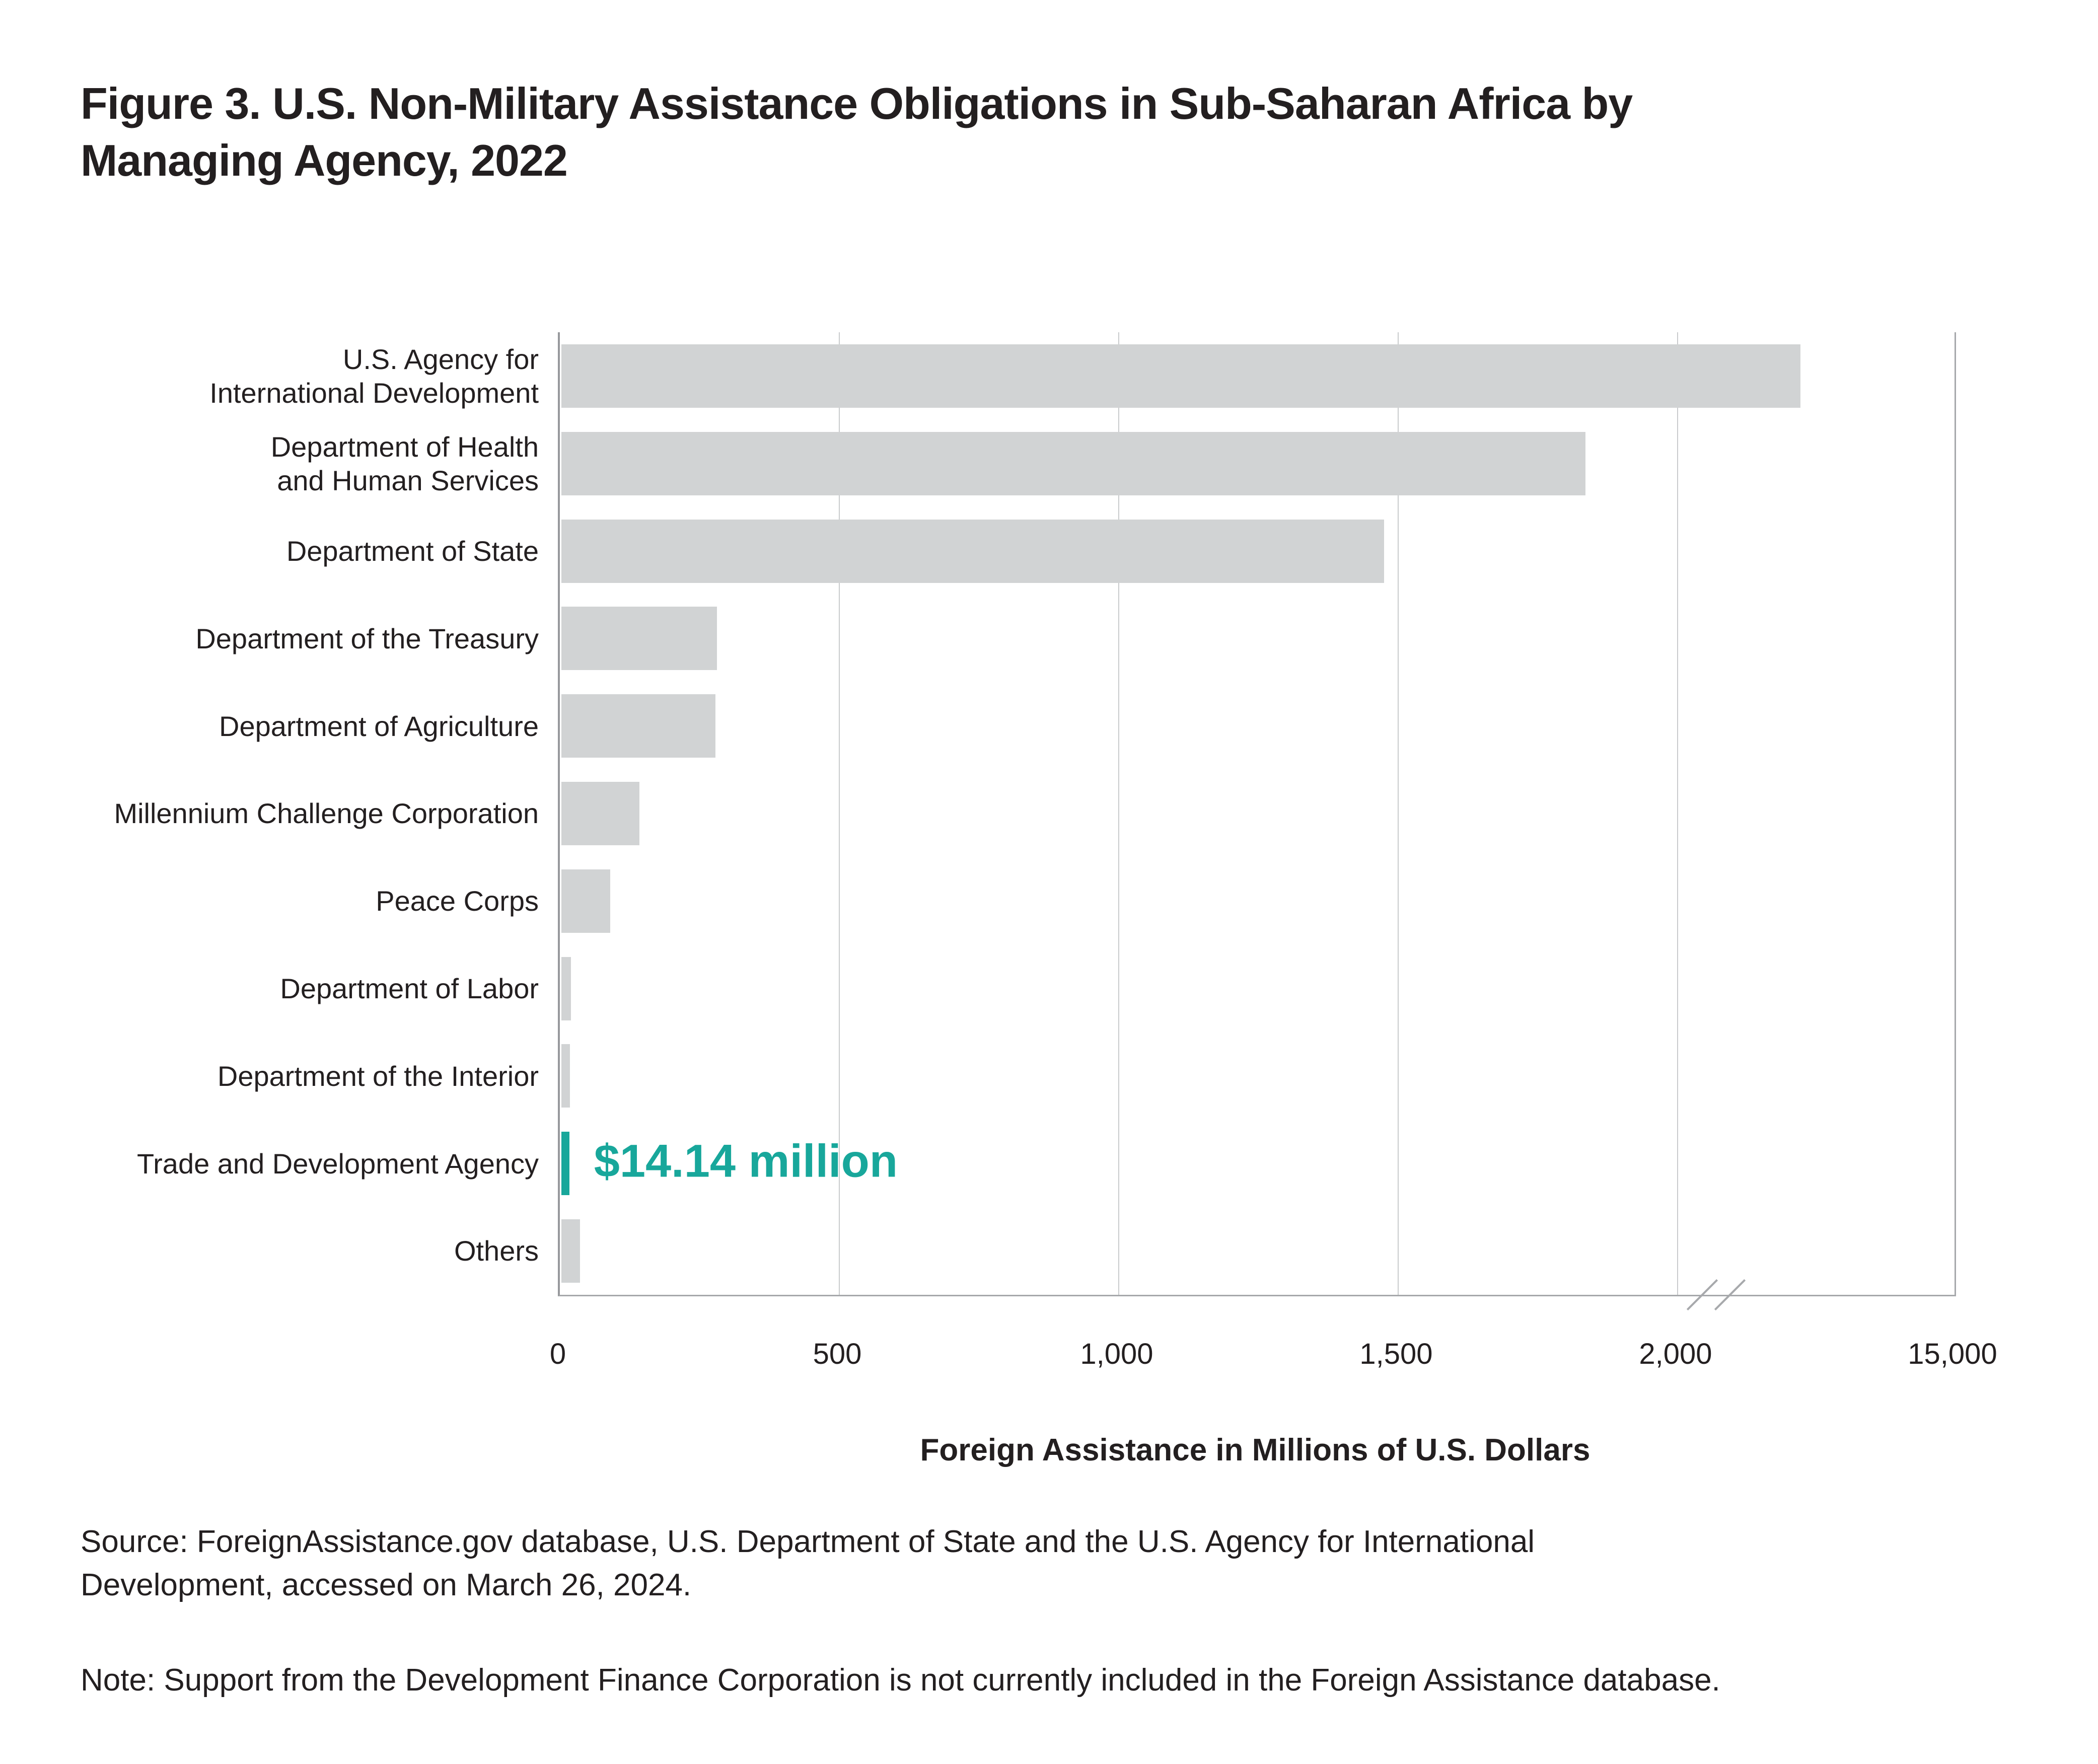  What do you see at coordinates (338, 1164) in the screenshot?
I see `category-label-9: Trade and Development Agency` at bounding box center [338, 1164].